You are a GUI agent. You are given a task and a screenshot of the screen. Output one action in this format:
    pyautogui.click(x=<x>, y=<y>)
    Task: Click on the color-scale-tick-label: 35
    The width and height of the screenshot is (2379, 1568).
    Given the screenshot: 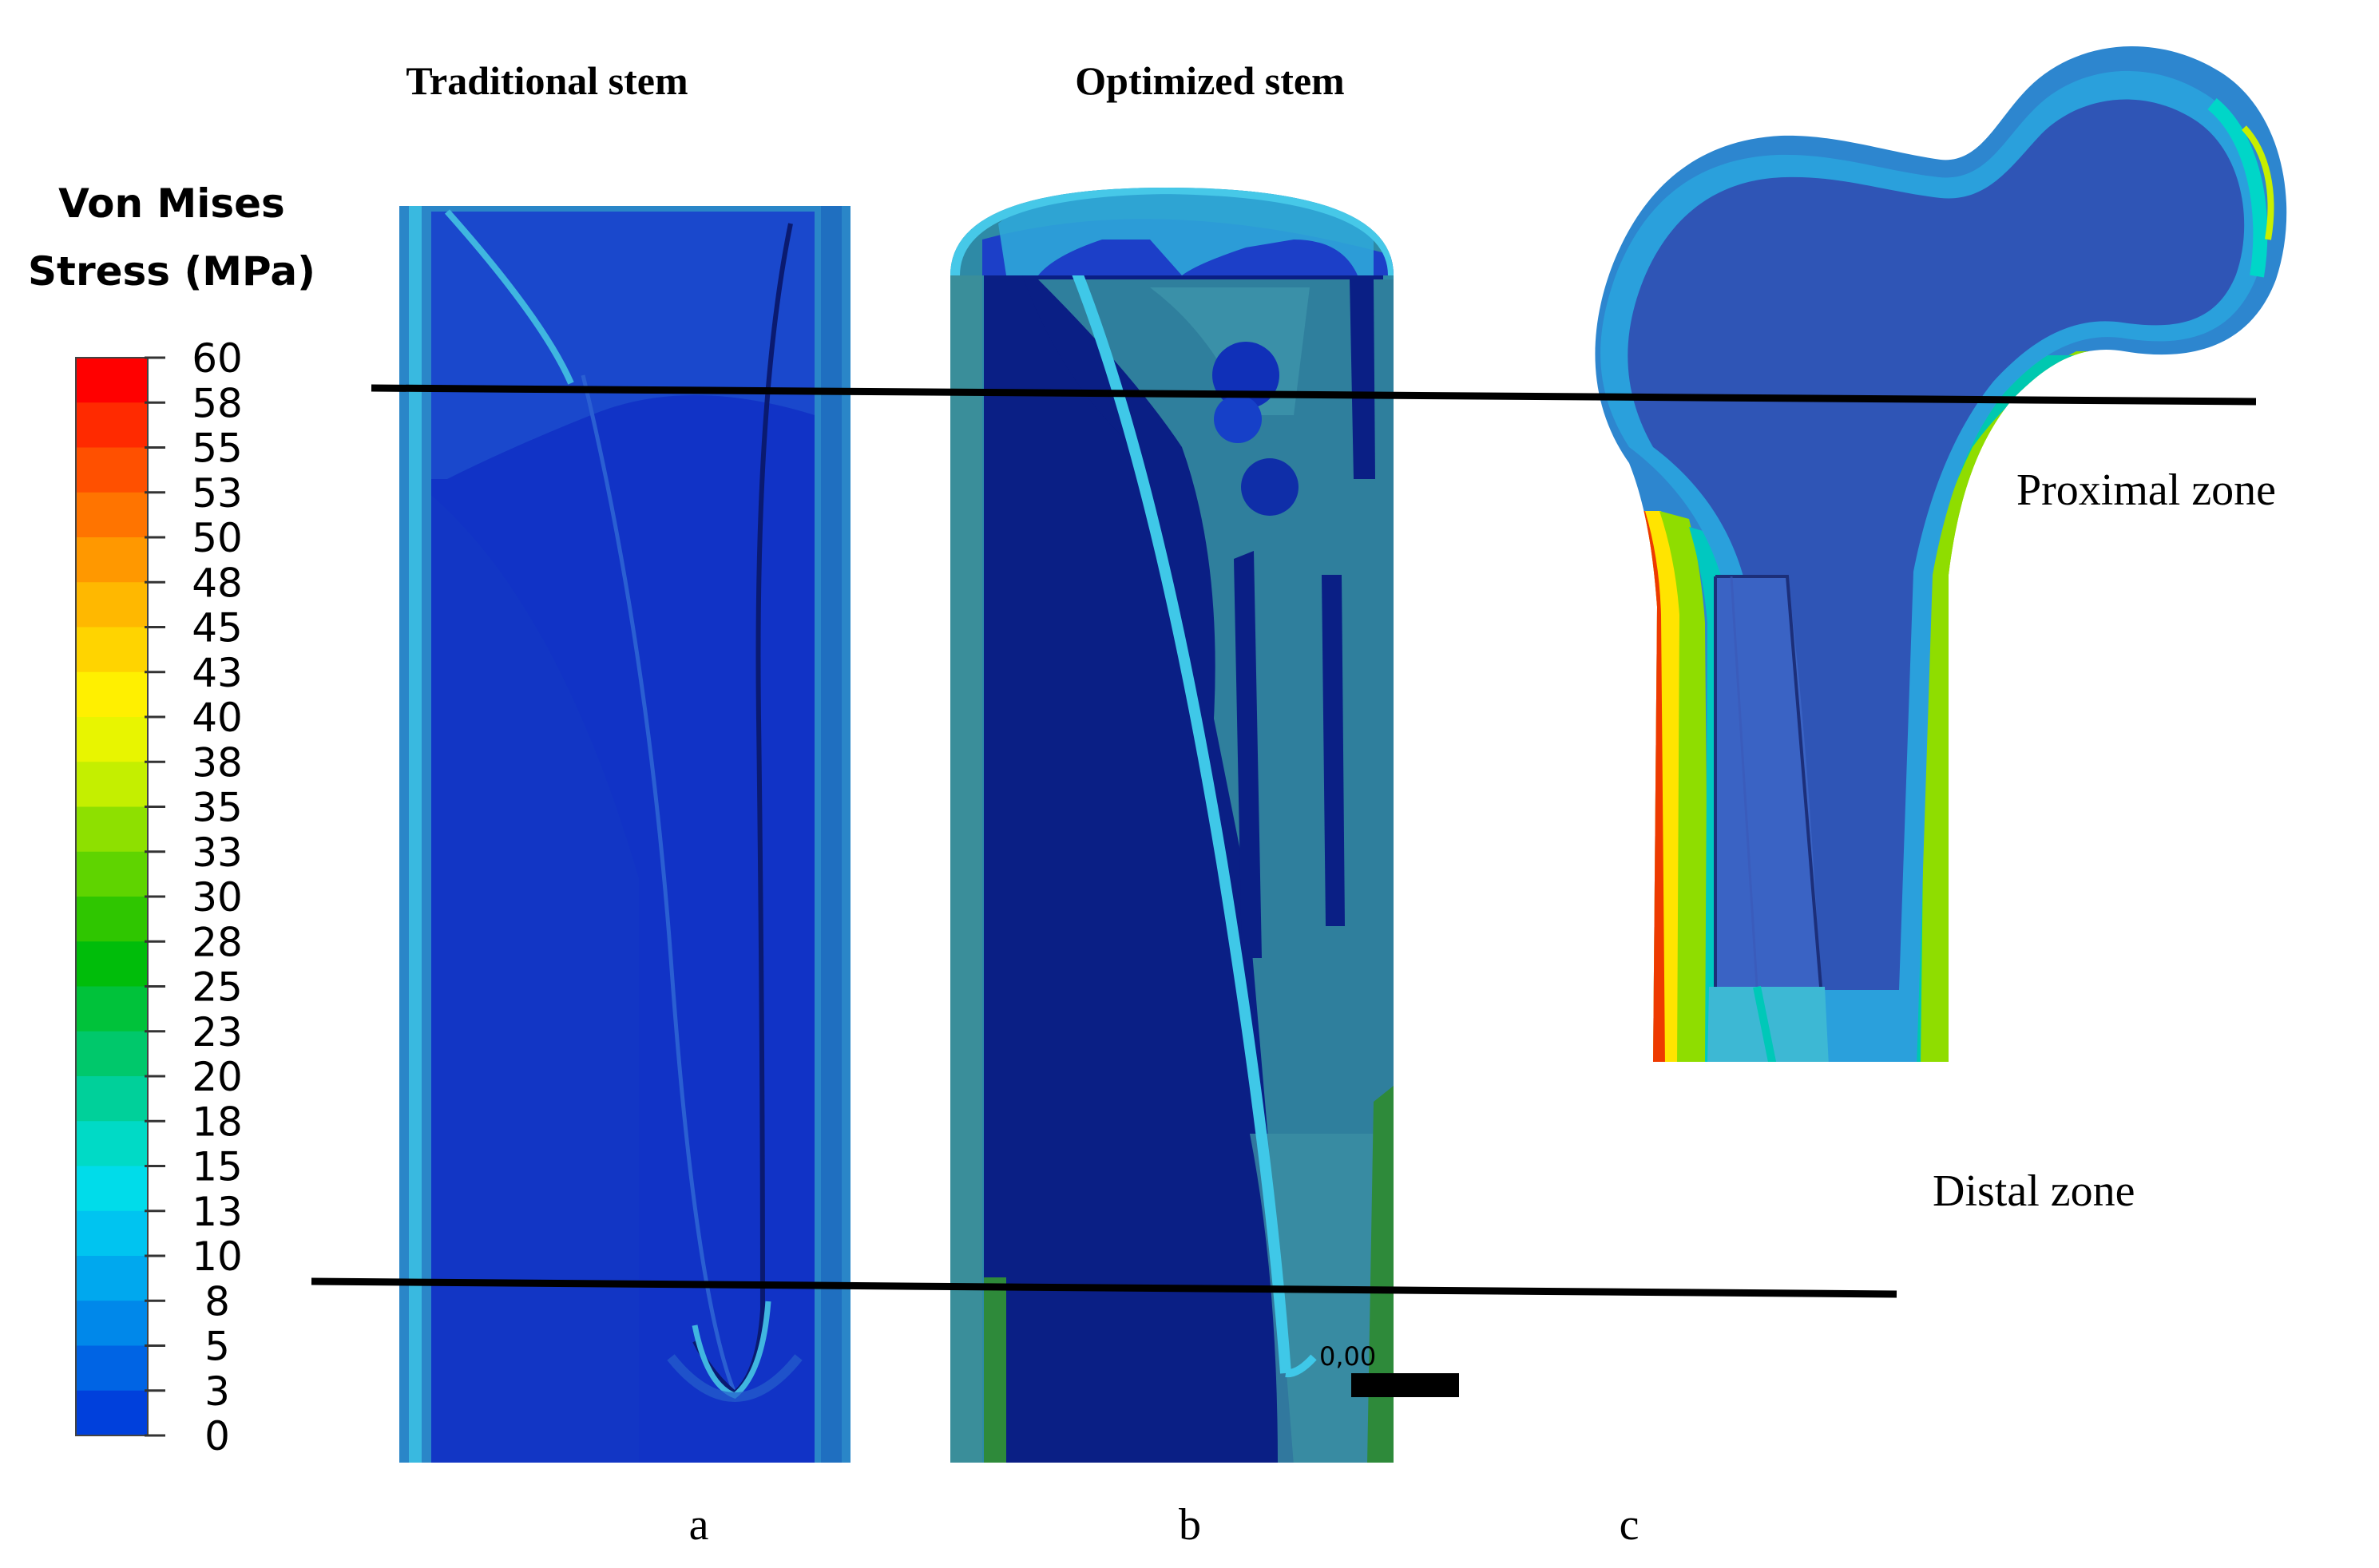 What is the action you would take?
    pyautogui.click(x=217, y=808)
    